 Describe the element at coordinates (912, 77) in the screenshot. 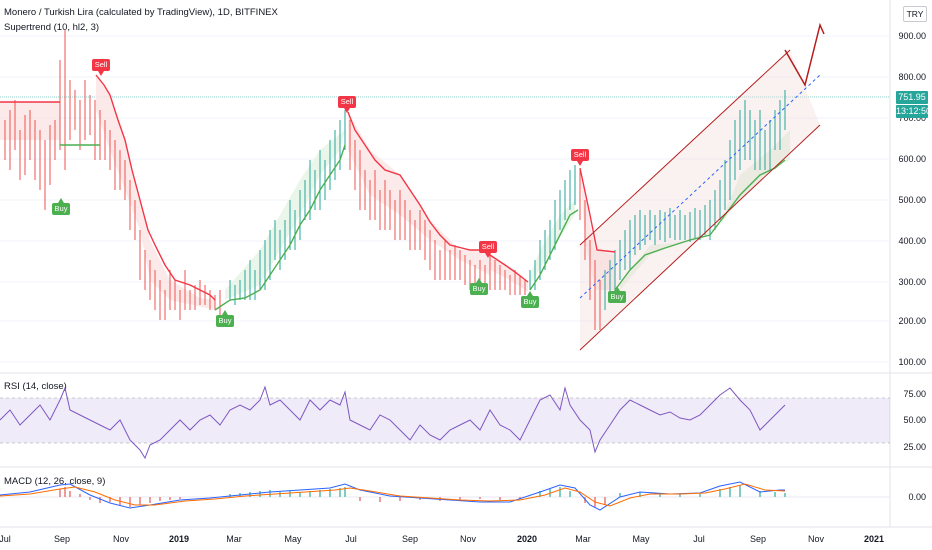

I see `price-tick: 800.00` at that location.